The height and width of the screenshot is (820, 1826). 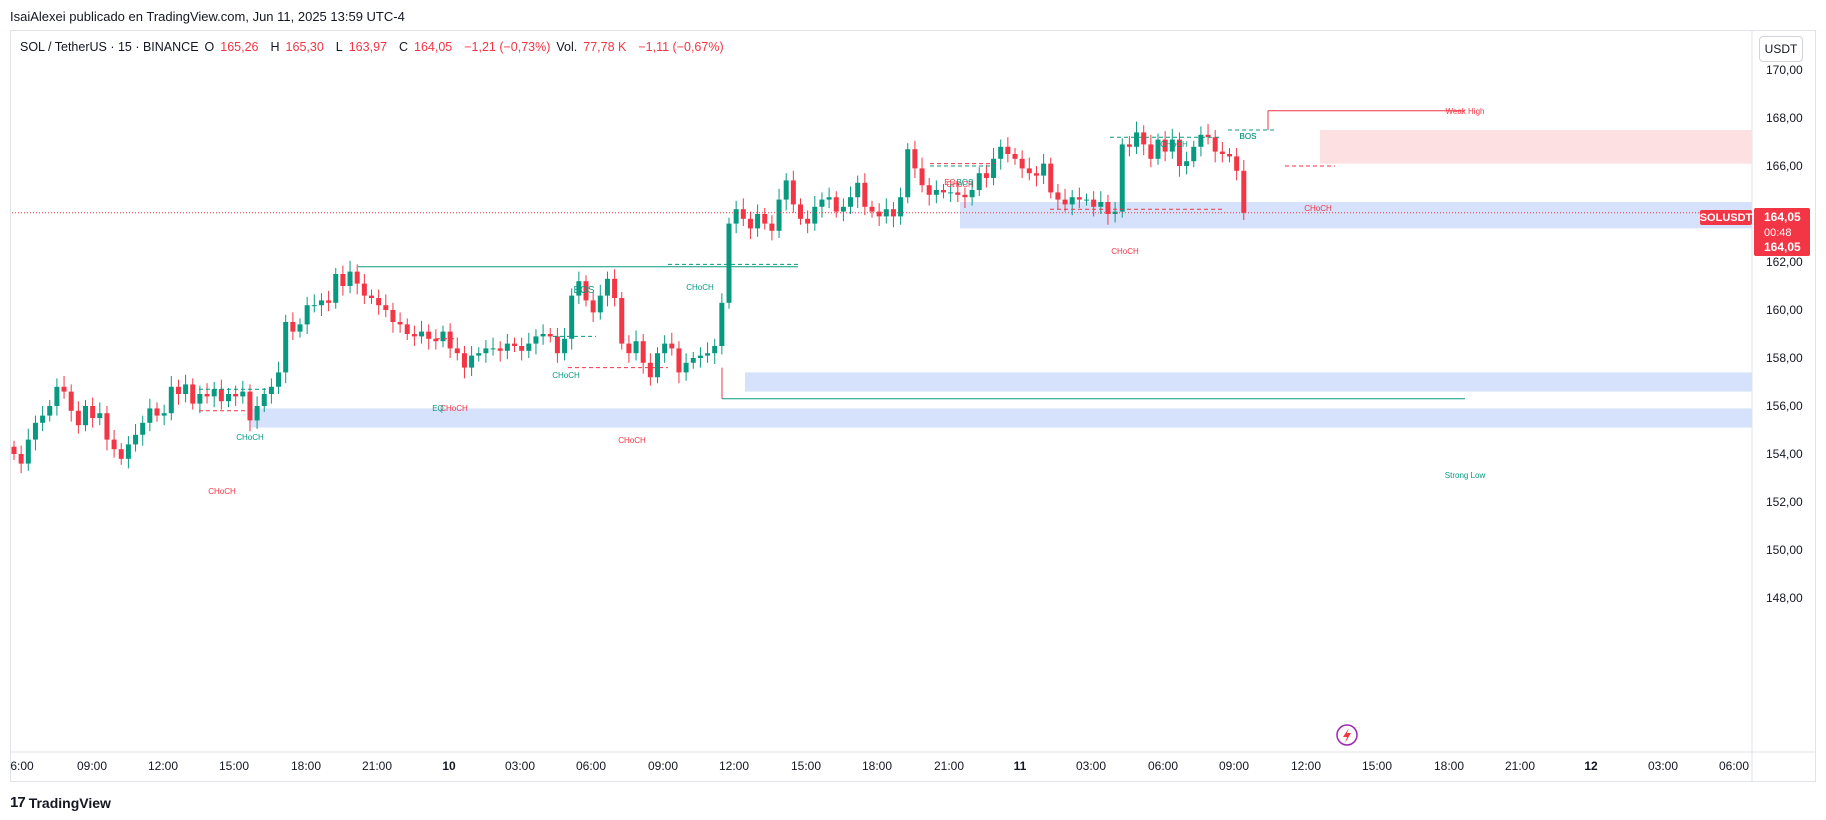 What do you see at coordinates (239, 47) in the screenshot?
I see `legend-open: 165,26` at bounding box center [239, 47].